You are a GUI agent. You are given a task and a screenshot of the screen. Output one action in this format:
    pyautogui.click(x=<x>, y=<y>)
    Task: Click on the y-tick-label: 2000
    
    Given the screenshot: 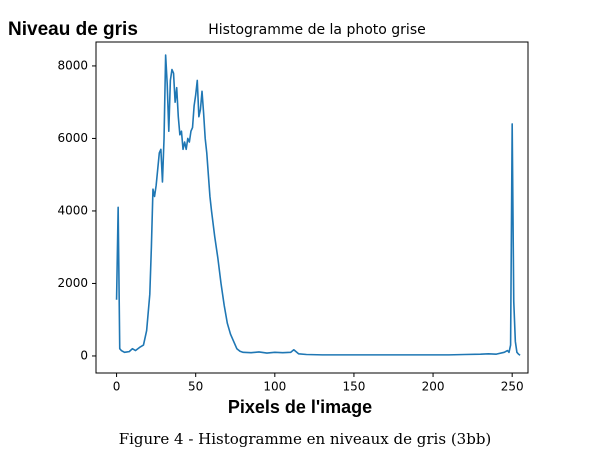 What is the action you would take?
    pyautogui.click(x=72, y=283)
    